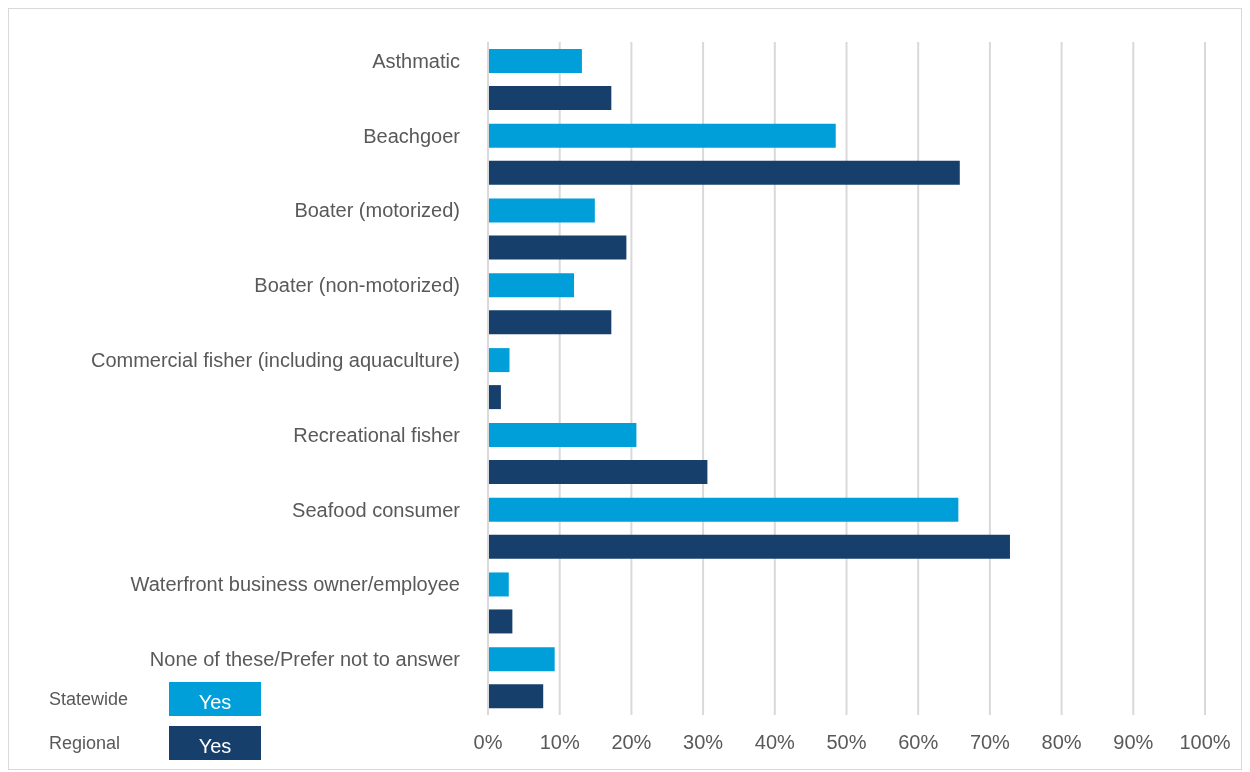  Describe the element at coordinates (89, 699) in the screenshot. I see `text: Statewide` at that location.